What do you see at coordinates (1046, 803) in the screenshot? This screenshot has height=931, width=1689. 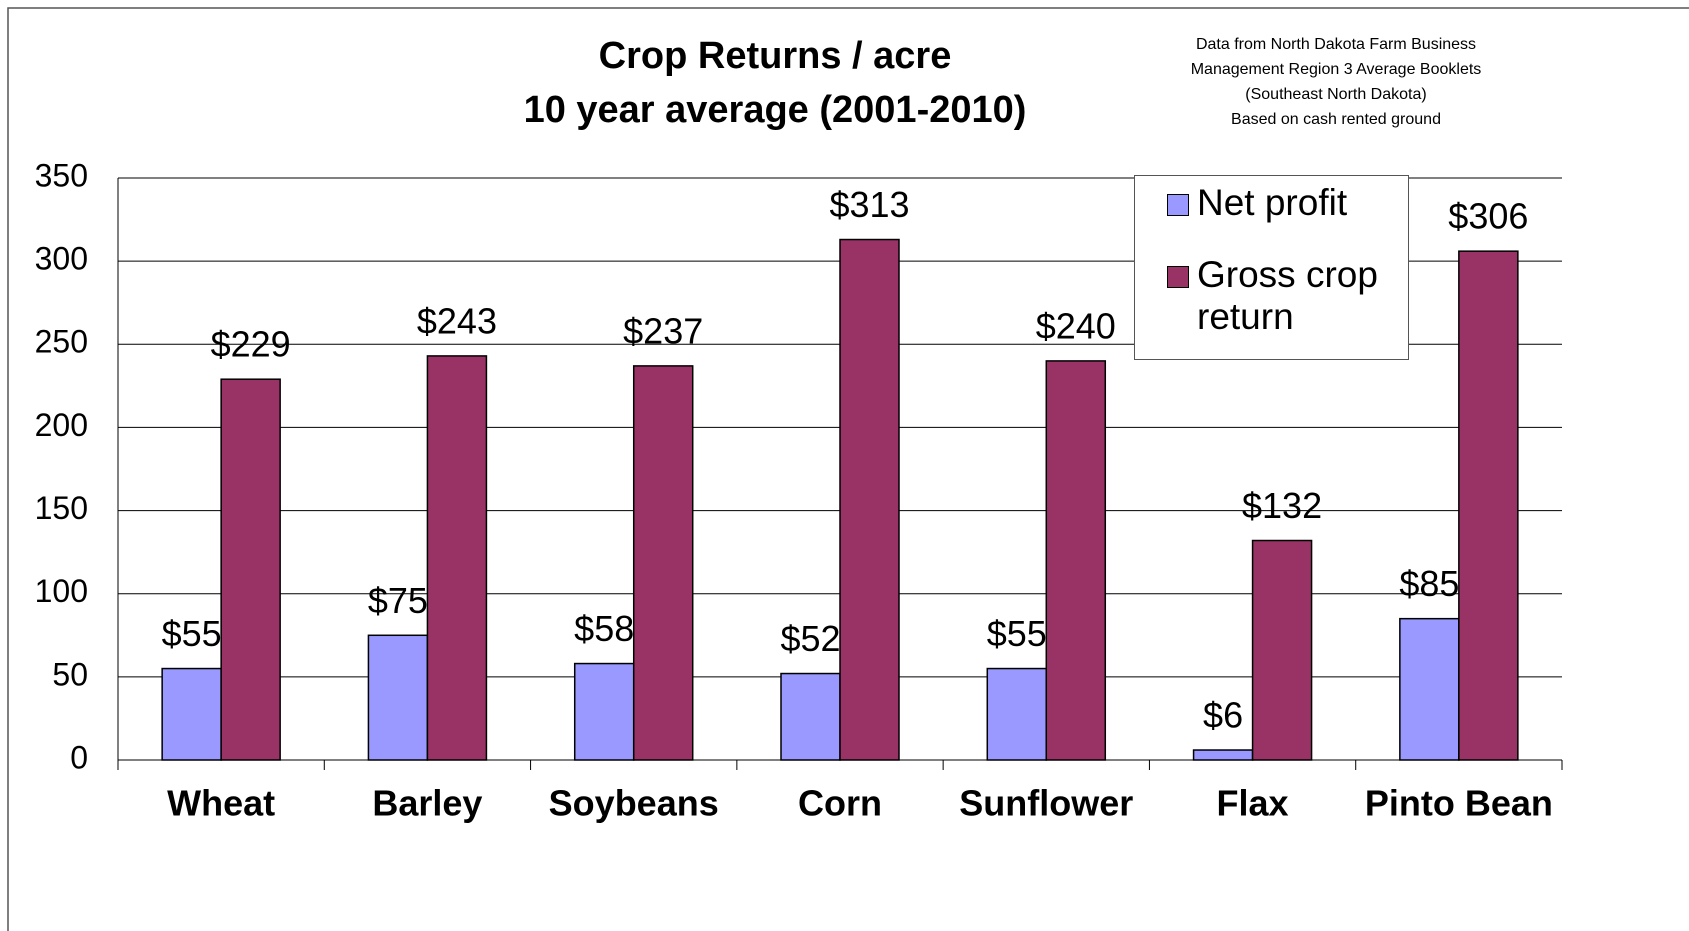 I see `x-tick-label: Sunflower` at bounding box center [1046, 803].